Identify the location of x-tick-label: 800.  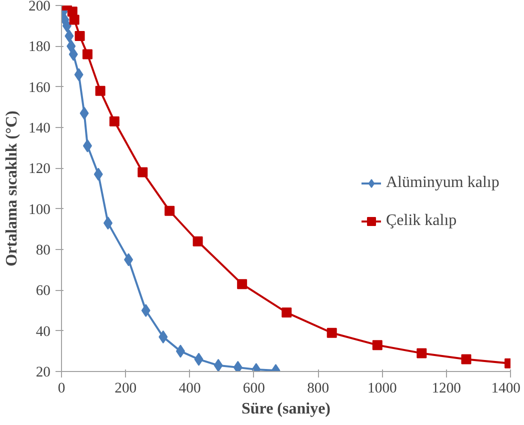
(318, 388).